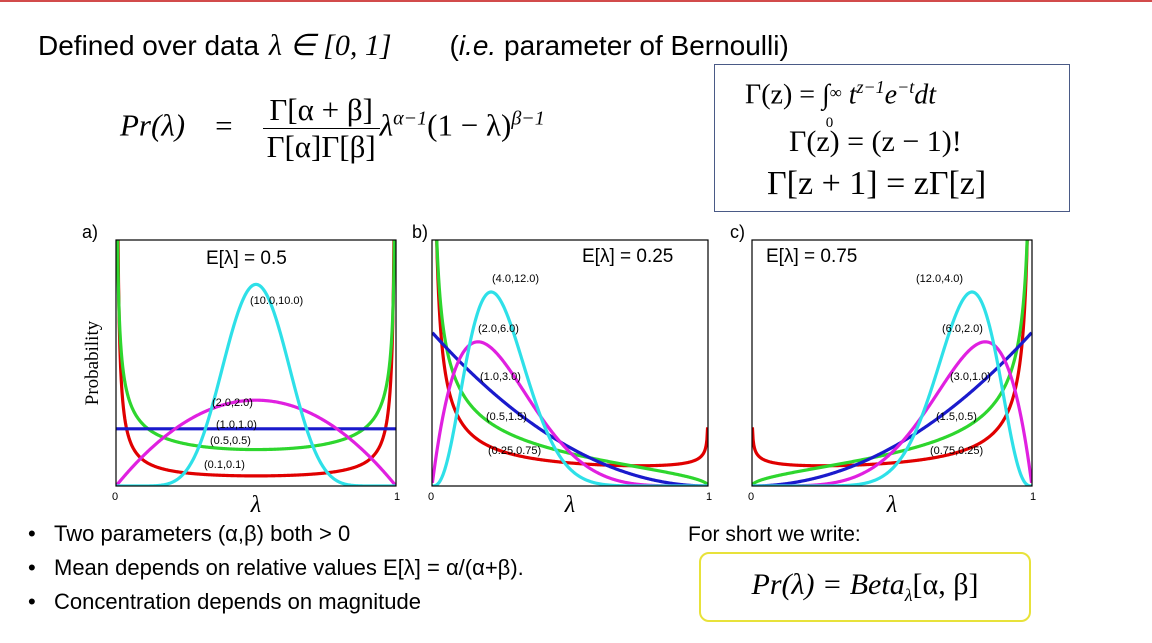  Describe the element at coordinates (500, 377) in the screenshot. I see `series-label: (1.0,3.0)` at that location.